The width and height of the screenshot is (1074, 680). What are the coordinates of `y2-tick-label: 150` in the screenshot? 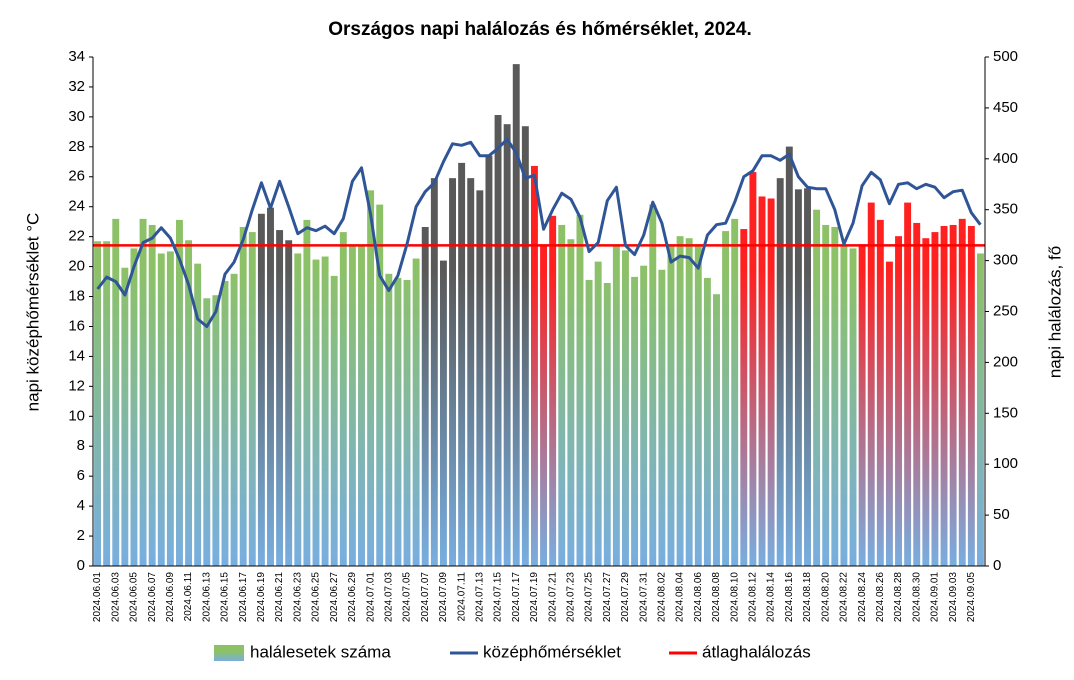 It's located at (1005, 412).